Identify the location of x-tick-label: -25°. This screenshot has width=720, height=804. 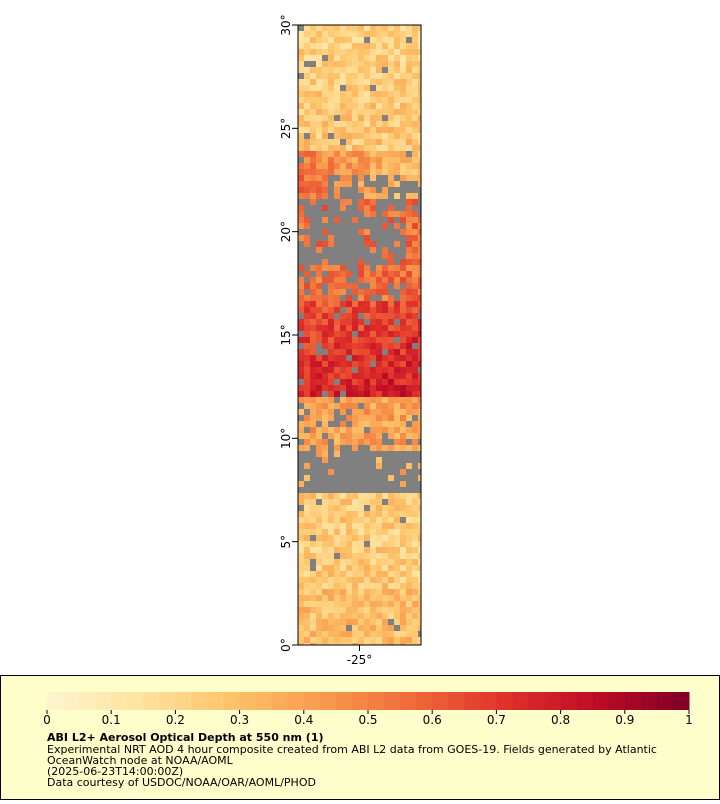
(360, 660).